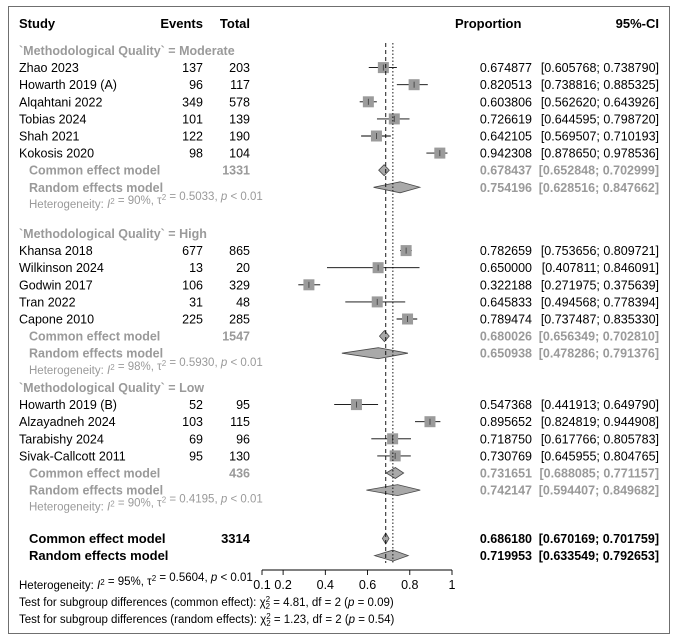 The height and width of the screenshot is (644, 680). I want to click on x-tick-label: 0.4, so click(325, 585).